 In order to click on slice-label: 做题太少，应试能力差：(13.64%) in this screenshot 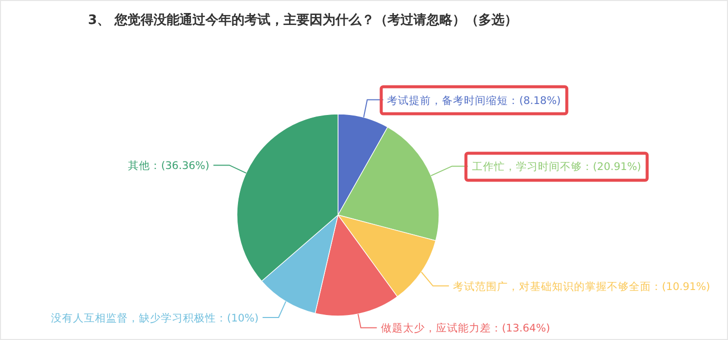, I will do `click(465, 328)`.